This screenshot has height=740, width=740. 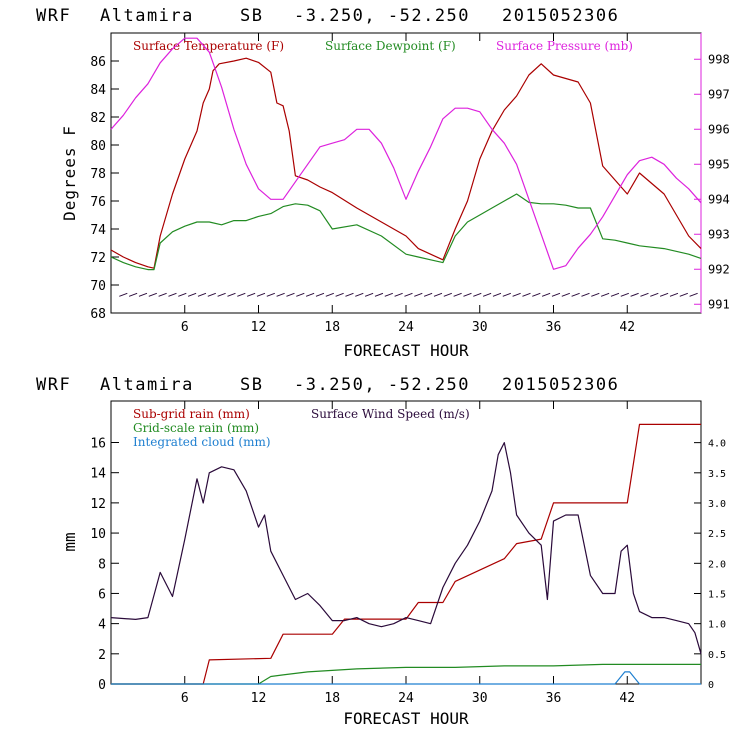 I want to click on bottom-series-integrated-cloud-mm, so click(x=406, y=678).